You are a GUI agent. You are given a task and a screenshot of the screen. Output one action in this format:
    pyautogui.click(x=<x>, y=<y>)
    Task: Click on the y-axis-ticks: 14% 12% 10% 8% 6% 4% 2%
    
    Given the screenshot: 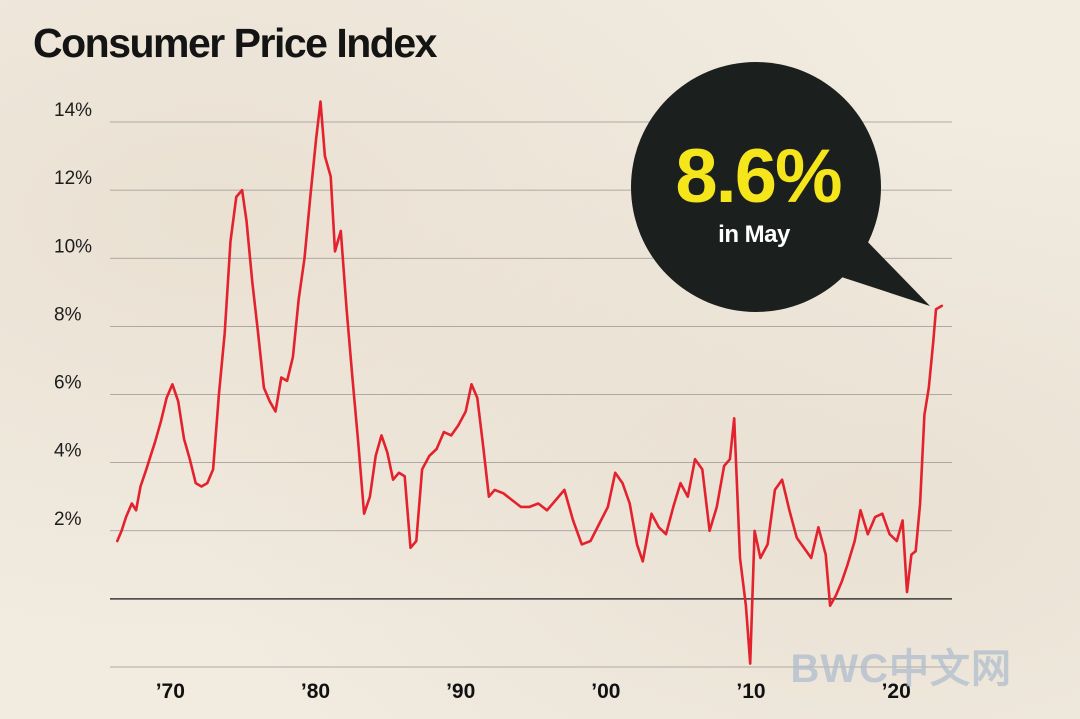 What is the action you would take?
    pyautogui.click(x=73, y=315)
    